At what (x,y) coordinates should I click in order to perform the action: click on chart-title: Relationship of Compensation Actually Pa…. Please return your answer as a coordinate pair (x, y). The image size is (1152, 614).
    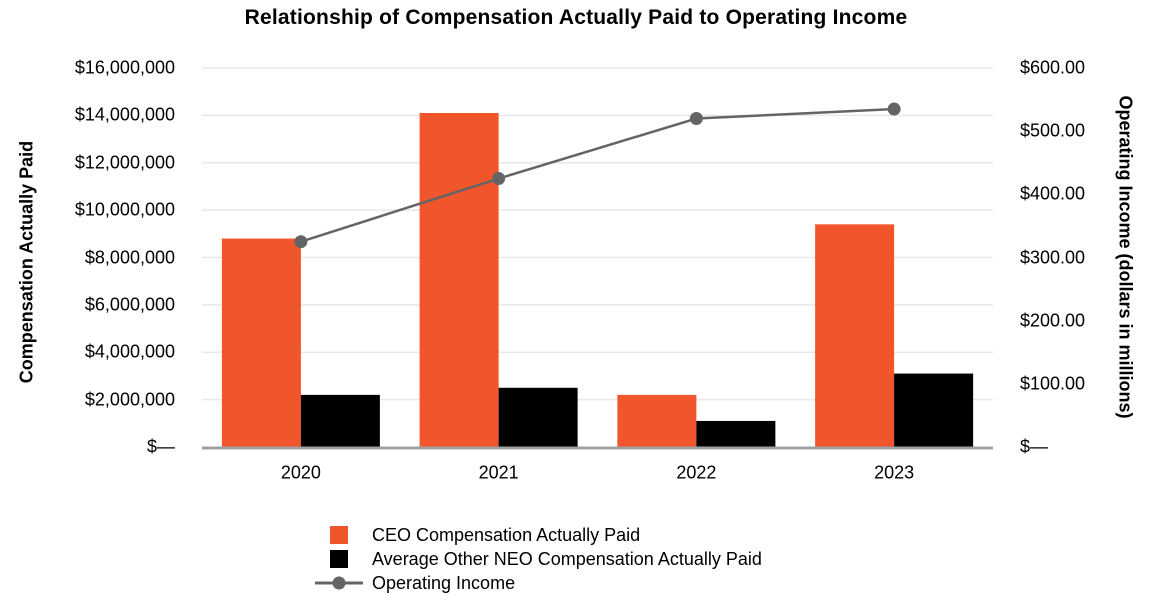
    Looking at the image, I should click on (576, 17).